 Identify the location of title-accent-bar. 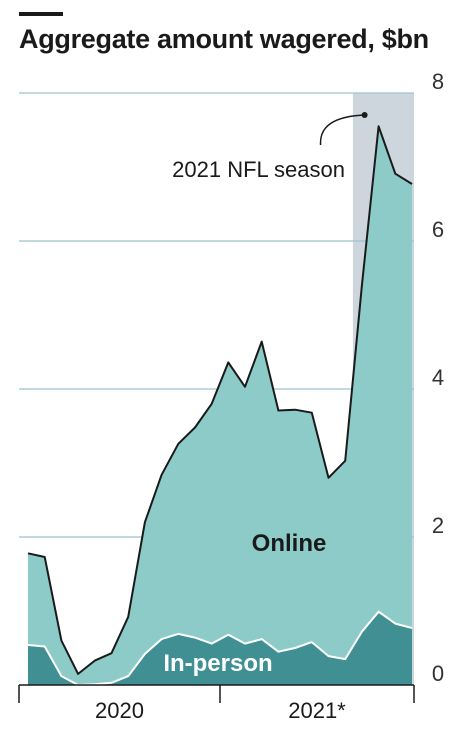
(41, 14).